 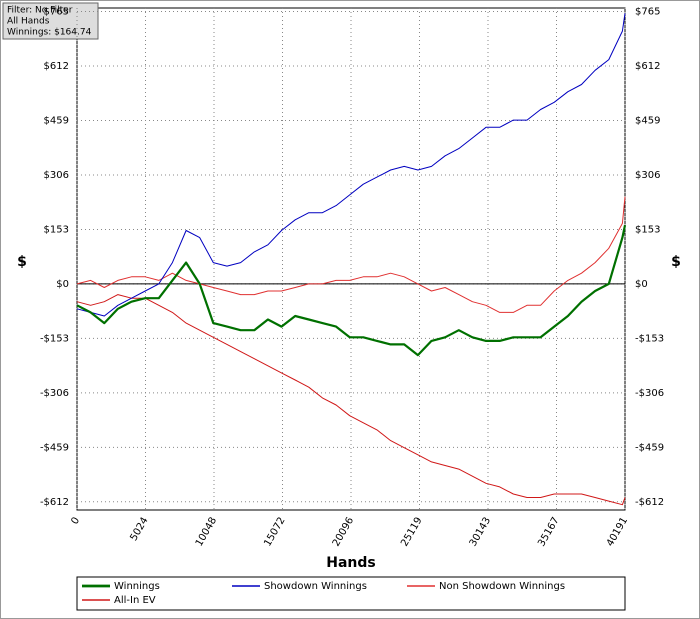 I want to click on y2-tick-label: $306, so click(x=647, y=175).